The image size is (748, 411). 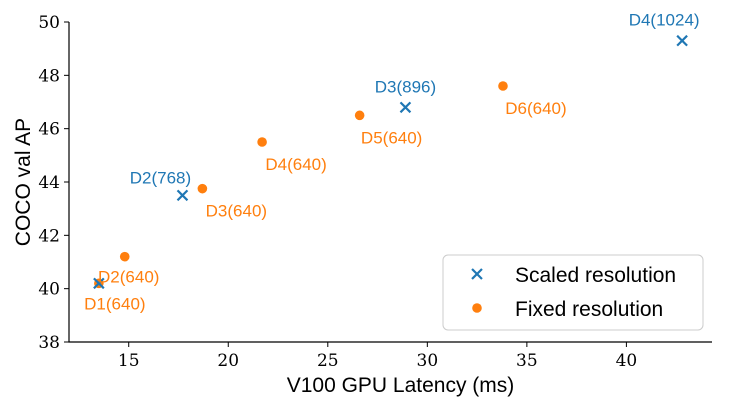 I want to click on x-tick-label: 25, so click(x=328, y=361).